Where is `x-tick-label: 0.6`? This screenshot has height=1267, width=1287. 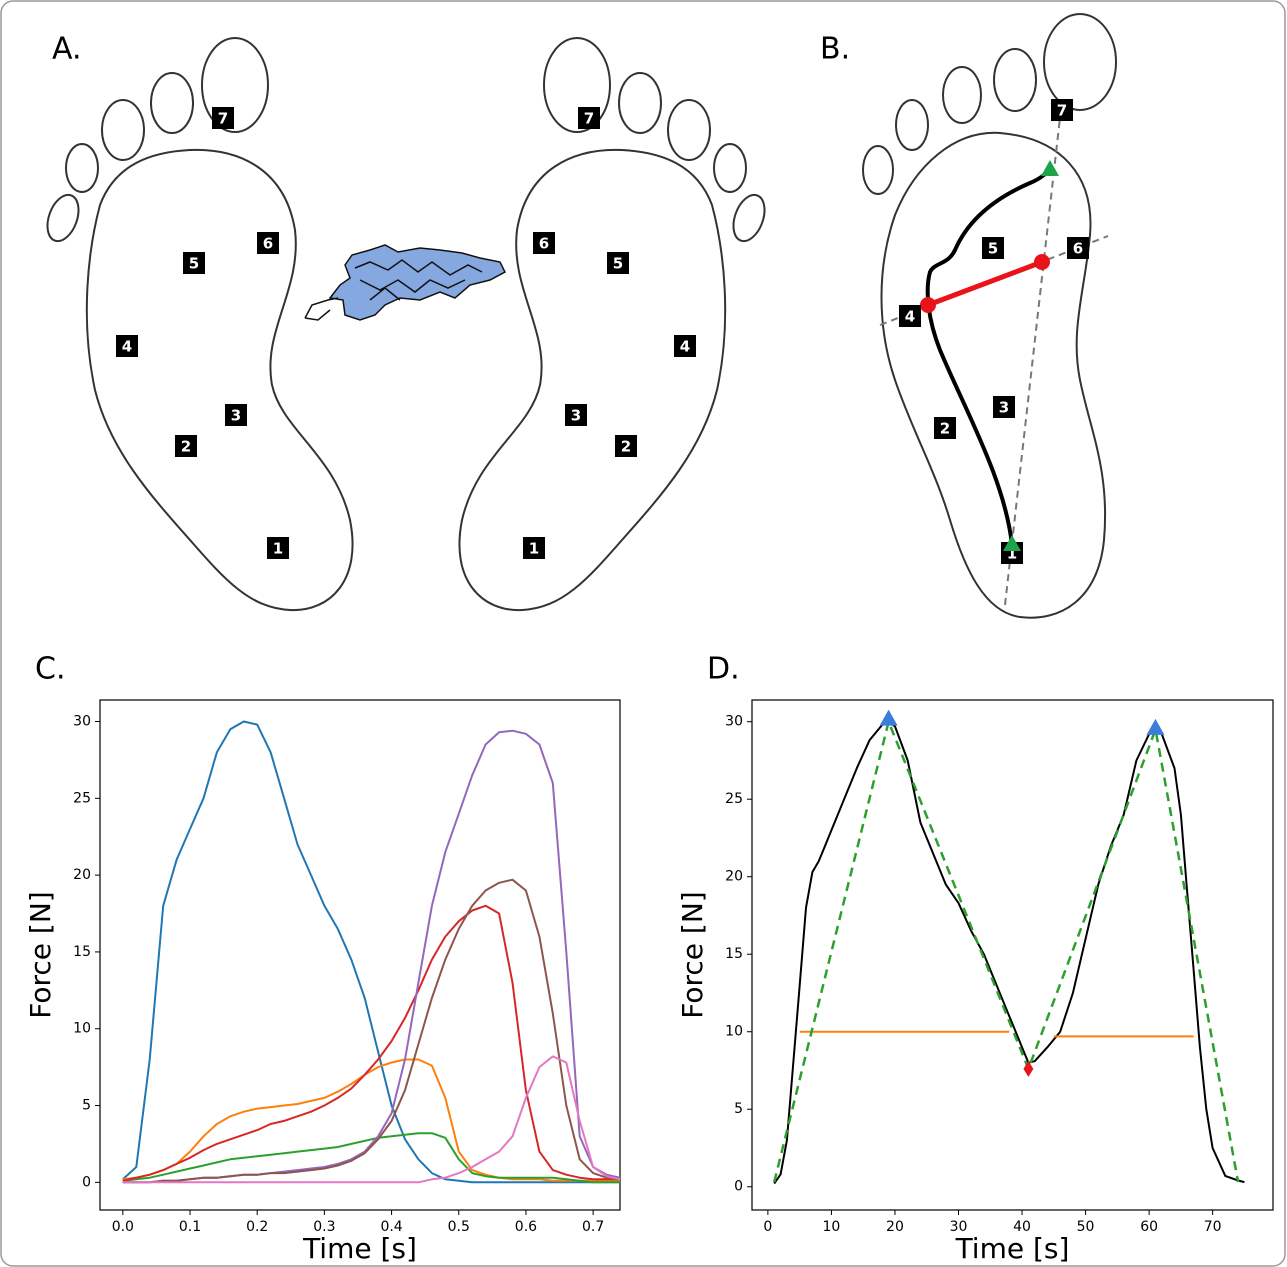
x-tick-label: 0.6 is located at coordinates (526, 1227).